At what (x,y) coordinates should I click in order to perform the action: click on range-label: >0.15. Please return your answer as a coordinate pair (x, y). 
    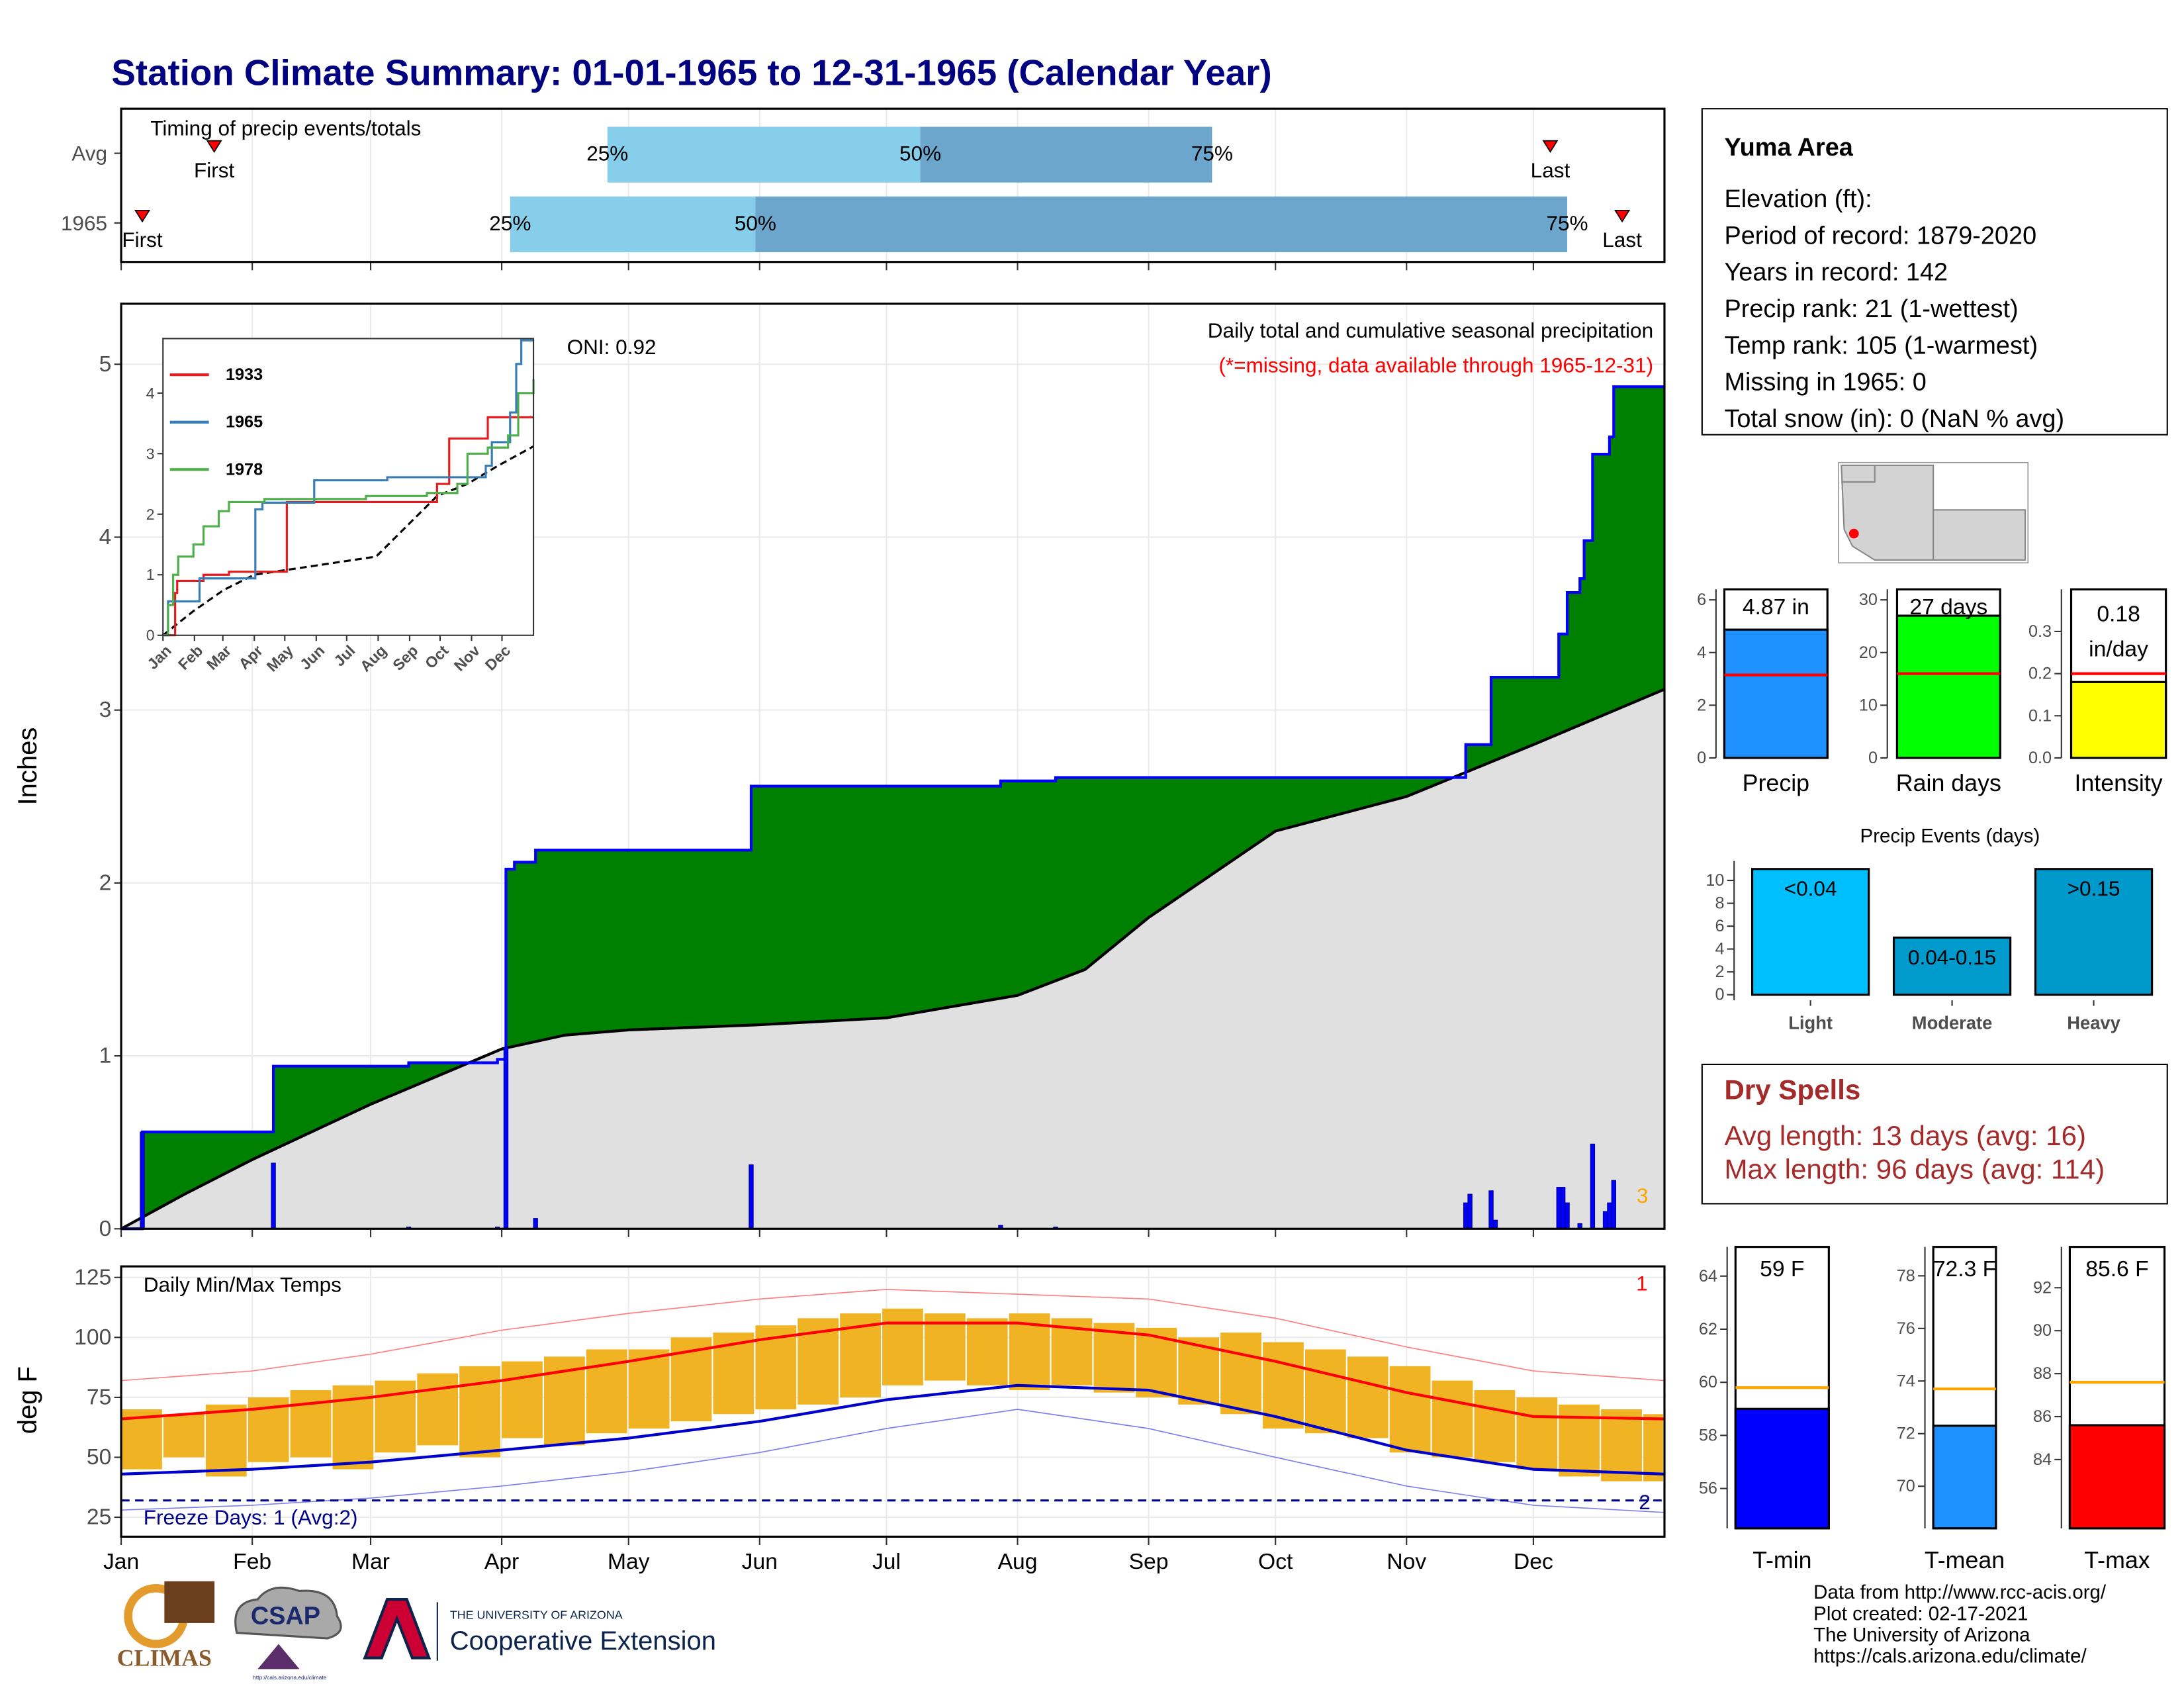
    Looking at the image, I should click on (2094, 888).